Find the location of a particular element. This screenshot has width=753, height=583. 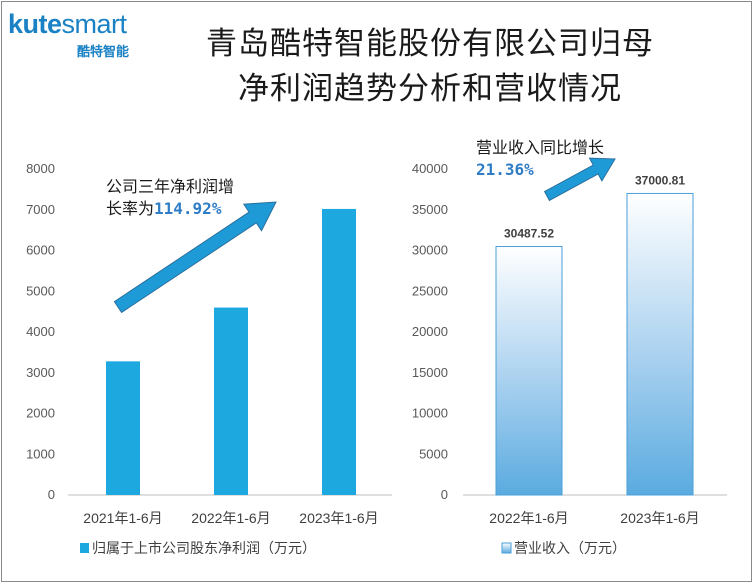

chart-title: 青岛酷特智能股份有限公司归母 净利润趋势分析和营收情况 is located at coordinates (430, 67).